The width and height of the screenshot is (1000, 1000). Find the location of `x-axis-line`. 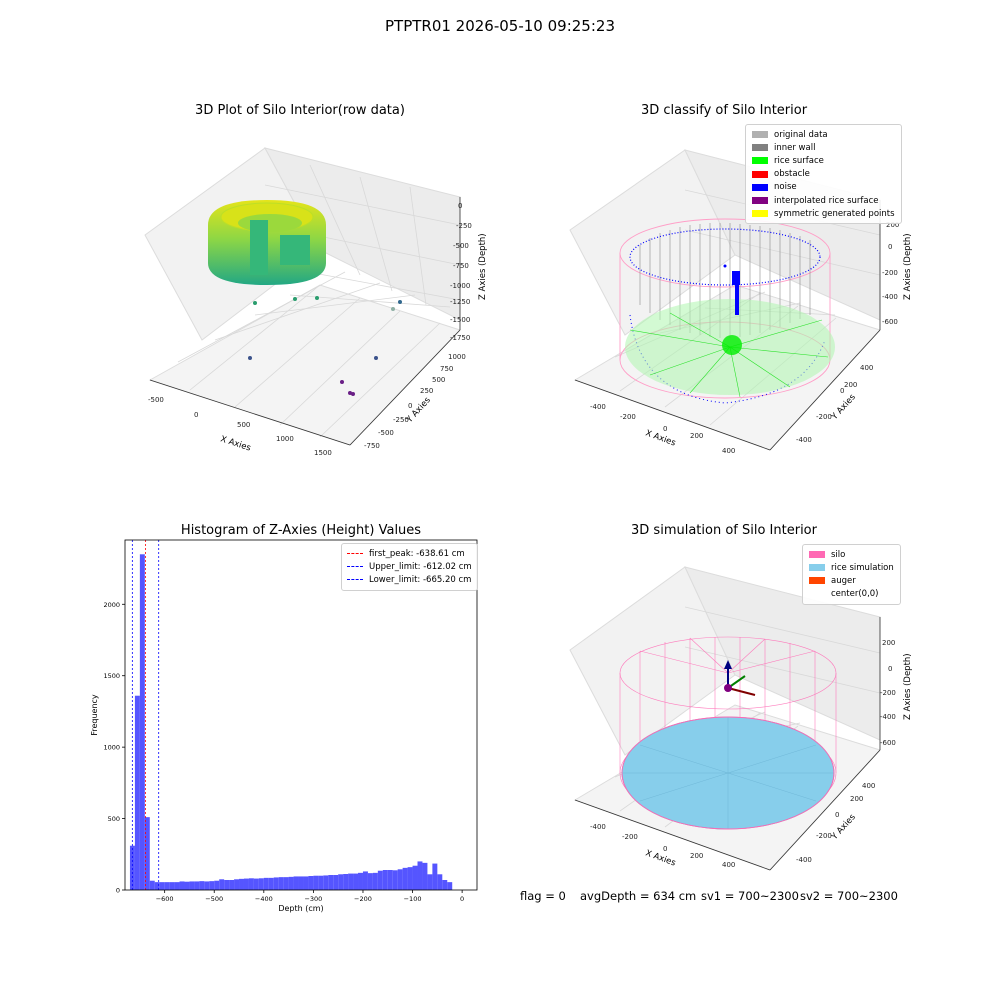

x-axis-line is located at coordinates (672, 835).